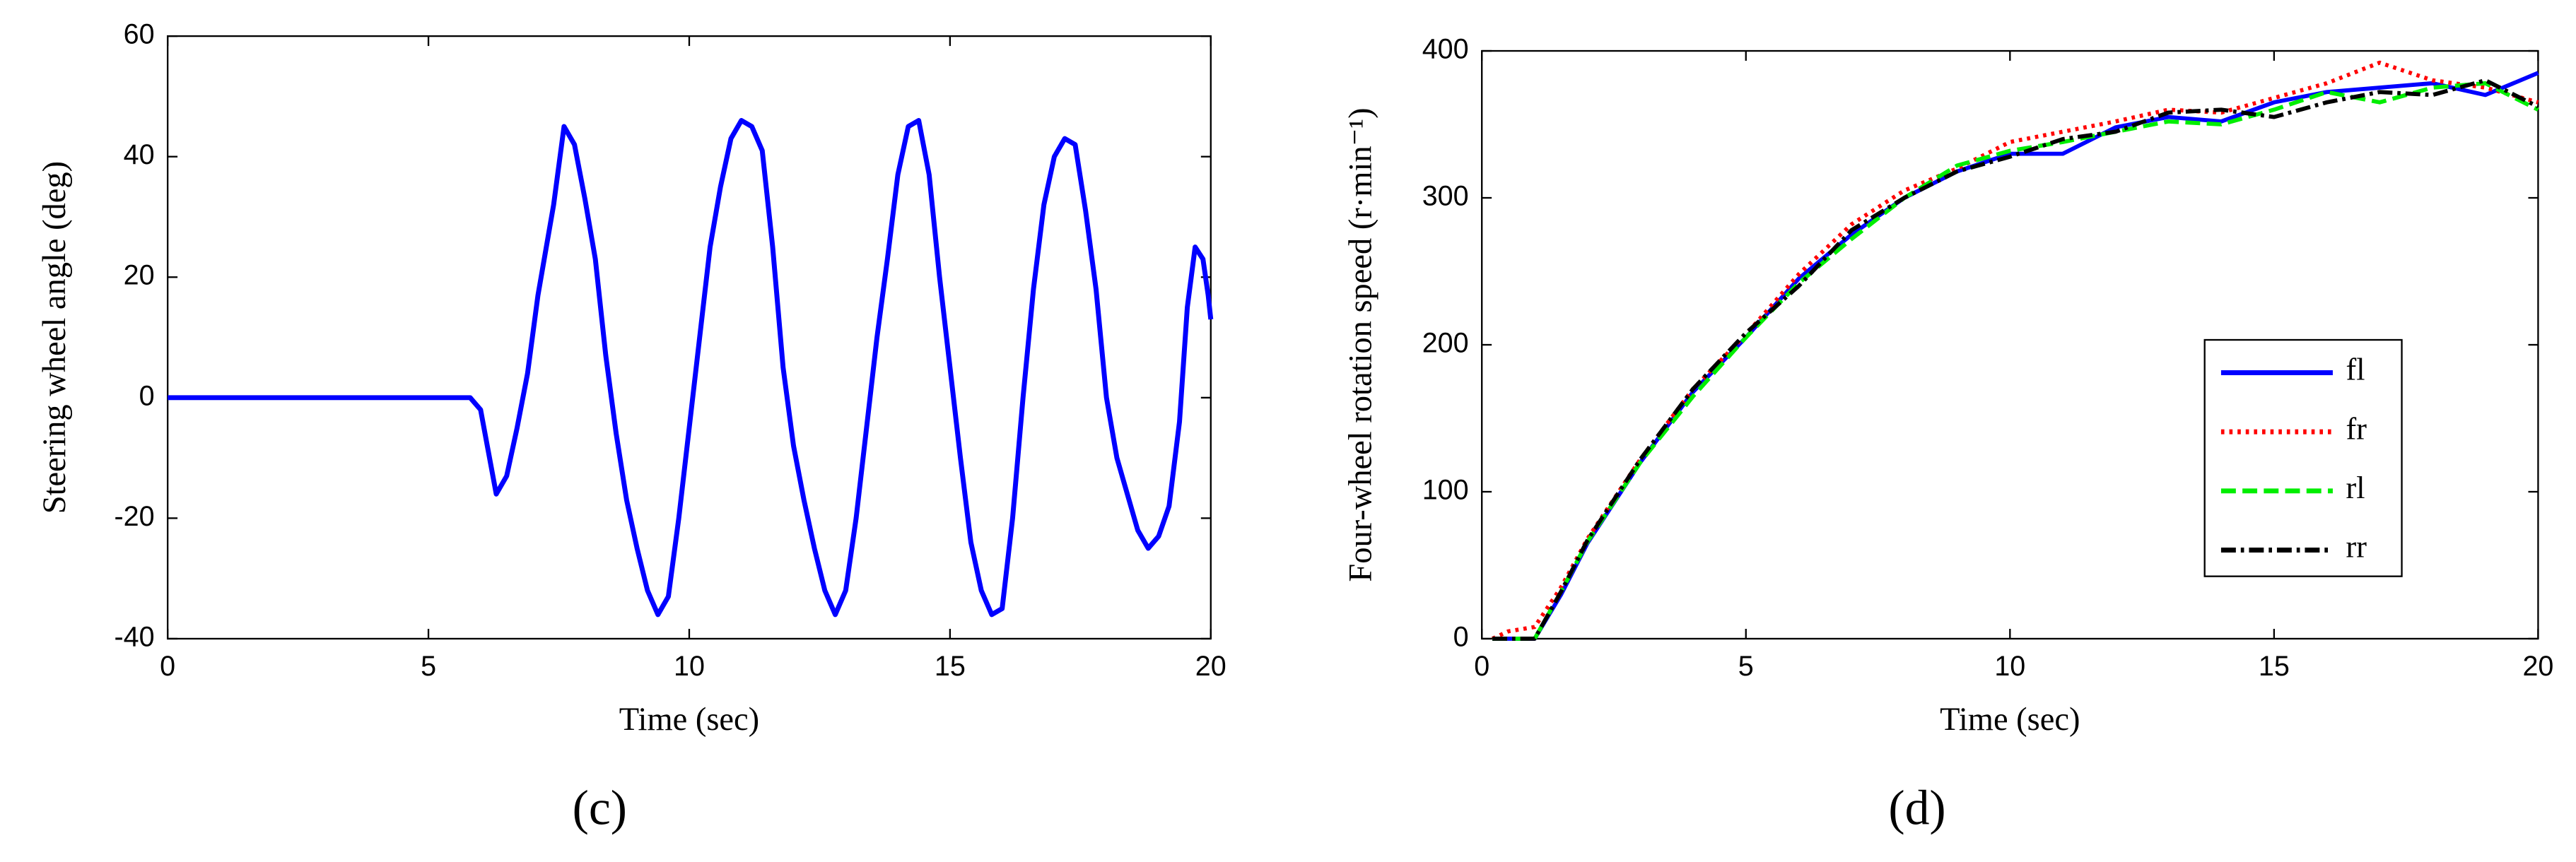 This screenshot has height=862, width=2576. What do you see at coordinates (2356, 547) in the screenshot?
I see `legend-label: rr` at bounding box center [2356, 547].